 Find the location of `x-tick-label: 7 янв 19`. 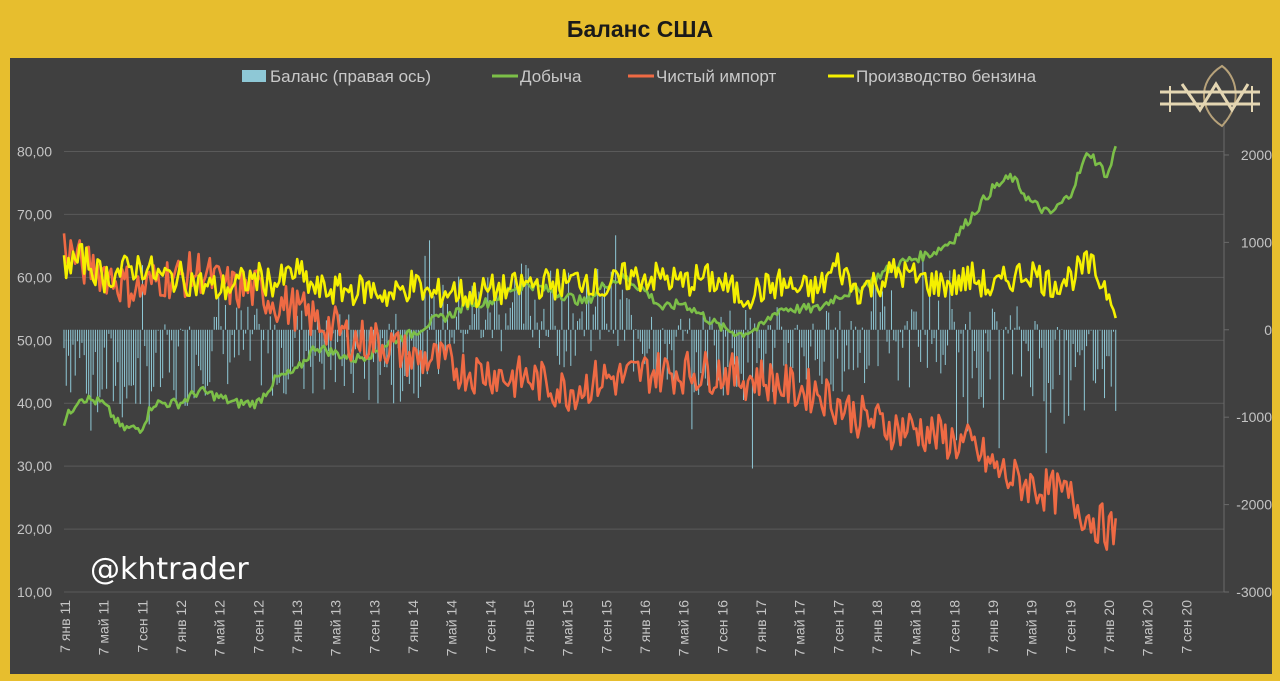

x-tick-label: 7 янв 19 is located at coordinates (993, 627).